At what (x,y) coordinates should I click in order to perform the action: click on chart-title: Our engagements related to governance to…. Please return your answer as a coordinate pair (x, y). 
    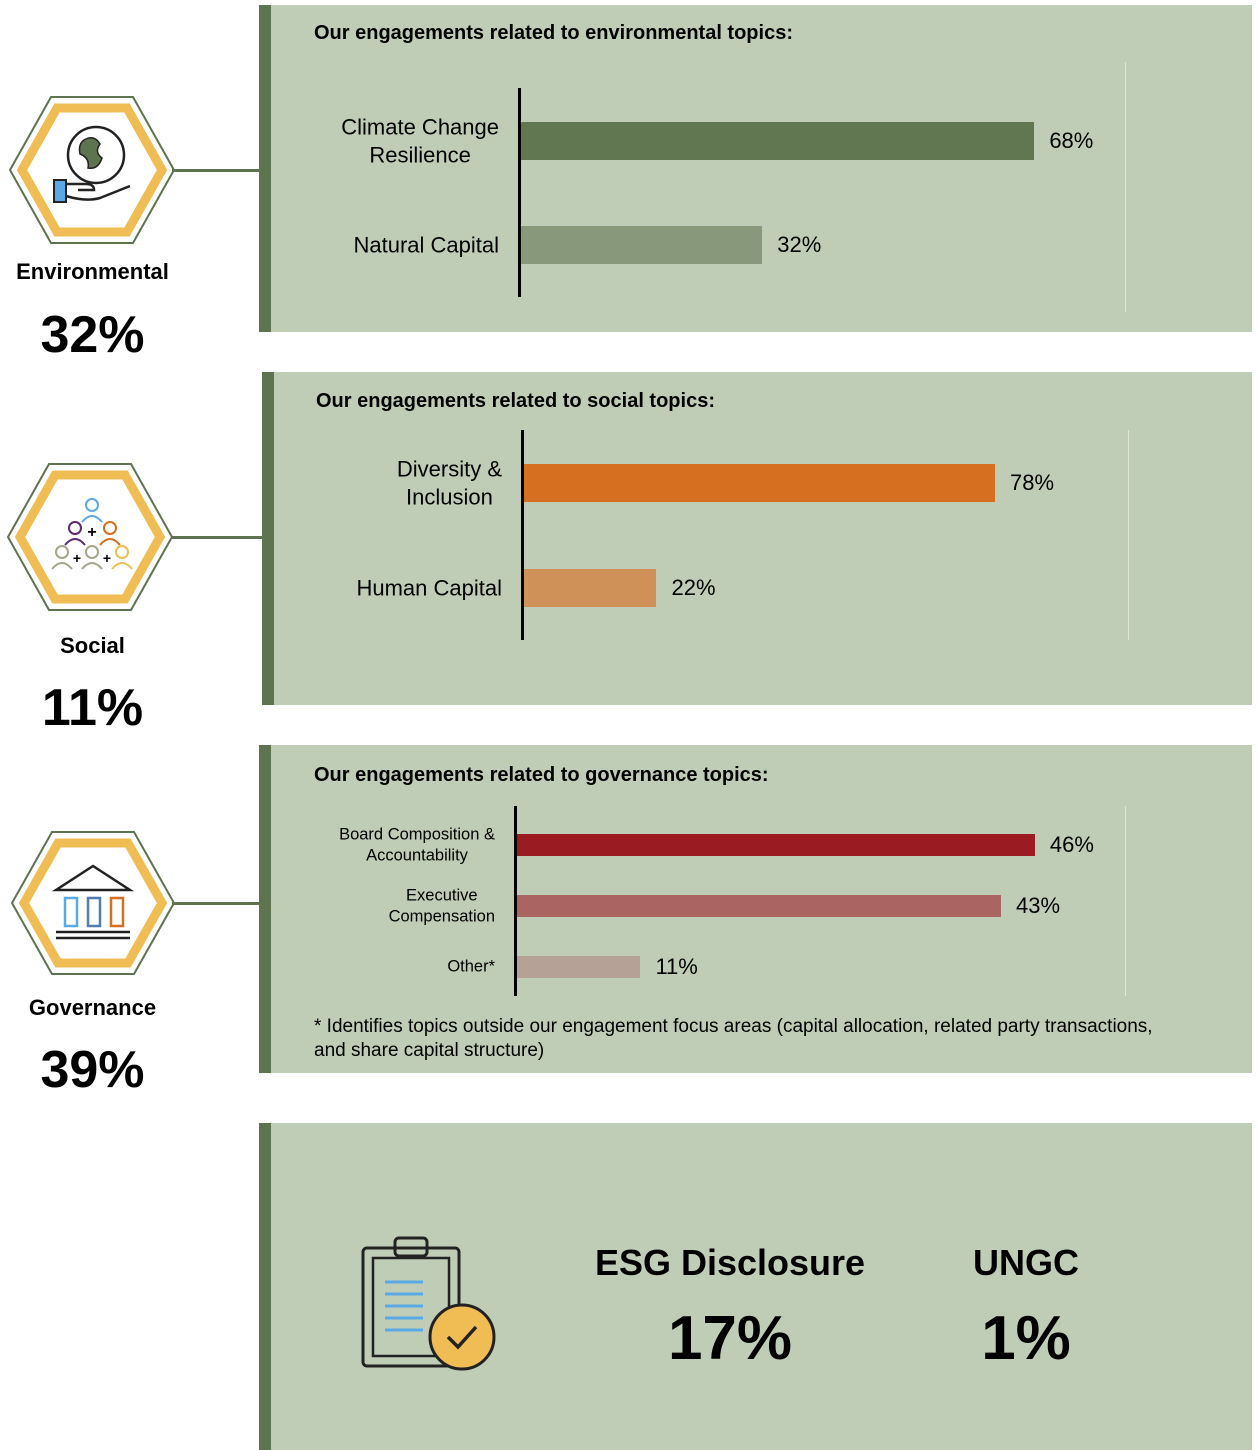
    Looking at the image, I should click on (541, 775).